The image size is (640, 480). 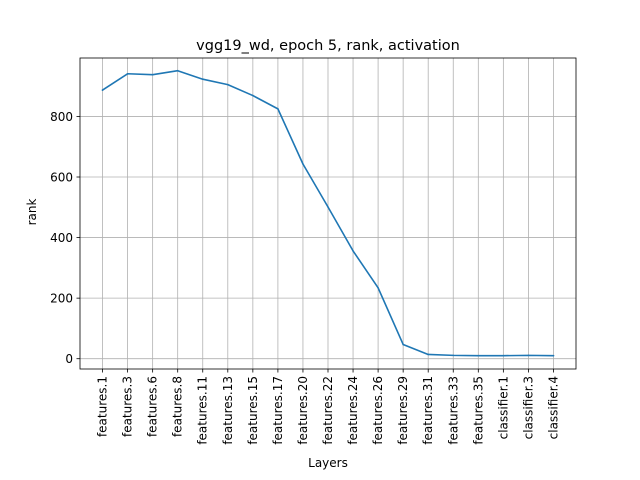 I want to click on x-tick-label: features.11, so click(x=203, y=410).